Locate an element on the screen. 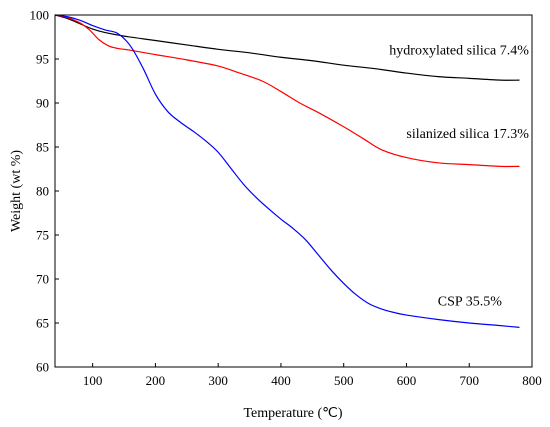 Image resolution: width=550 pixels, height=427 pixels. x-tick-label: 500 is located at coordinates (344, 380).